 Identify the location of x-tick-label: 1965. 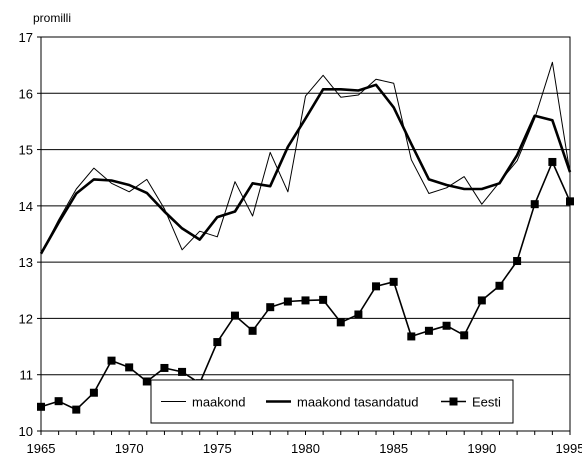
(41, 448).